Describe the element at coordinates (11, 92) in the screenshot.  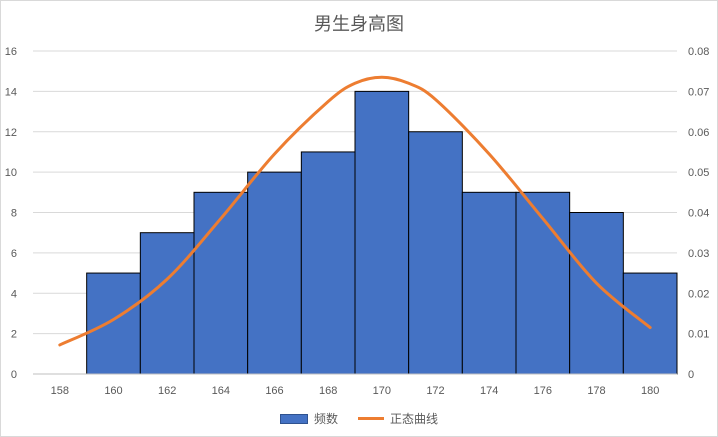
I see `y-tick-label: 14` at that location.